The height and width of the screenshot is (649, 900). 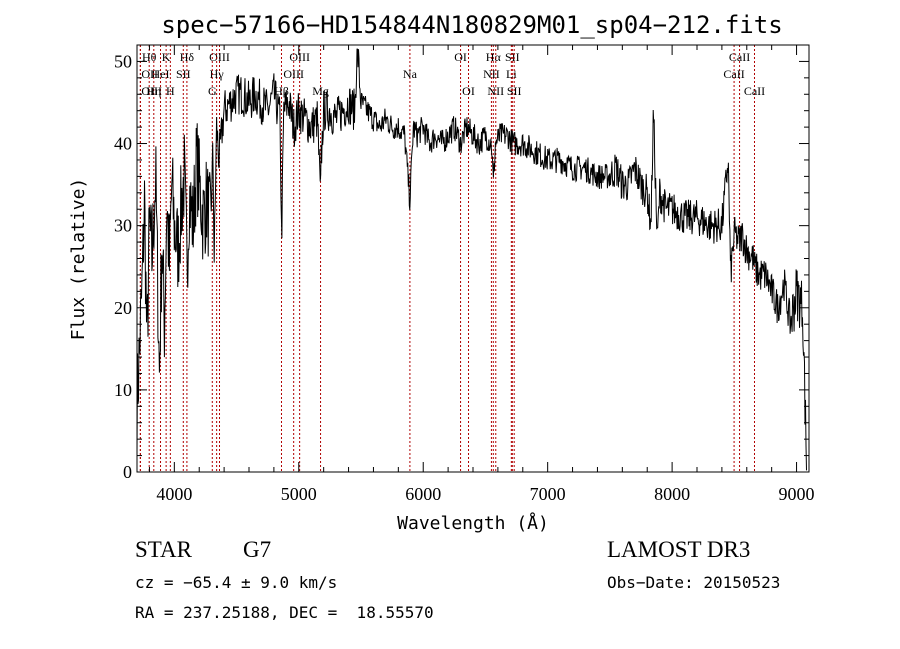 I want to click on object-class: STAR, so click(x=163, y=549).